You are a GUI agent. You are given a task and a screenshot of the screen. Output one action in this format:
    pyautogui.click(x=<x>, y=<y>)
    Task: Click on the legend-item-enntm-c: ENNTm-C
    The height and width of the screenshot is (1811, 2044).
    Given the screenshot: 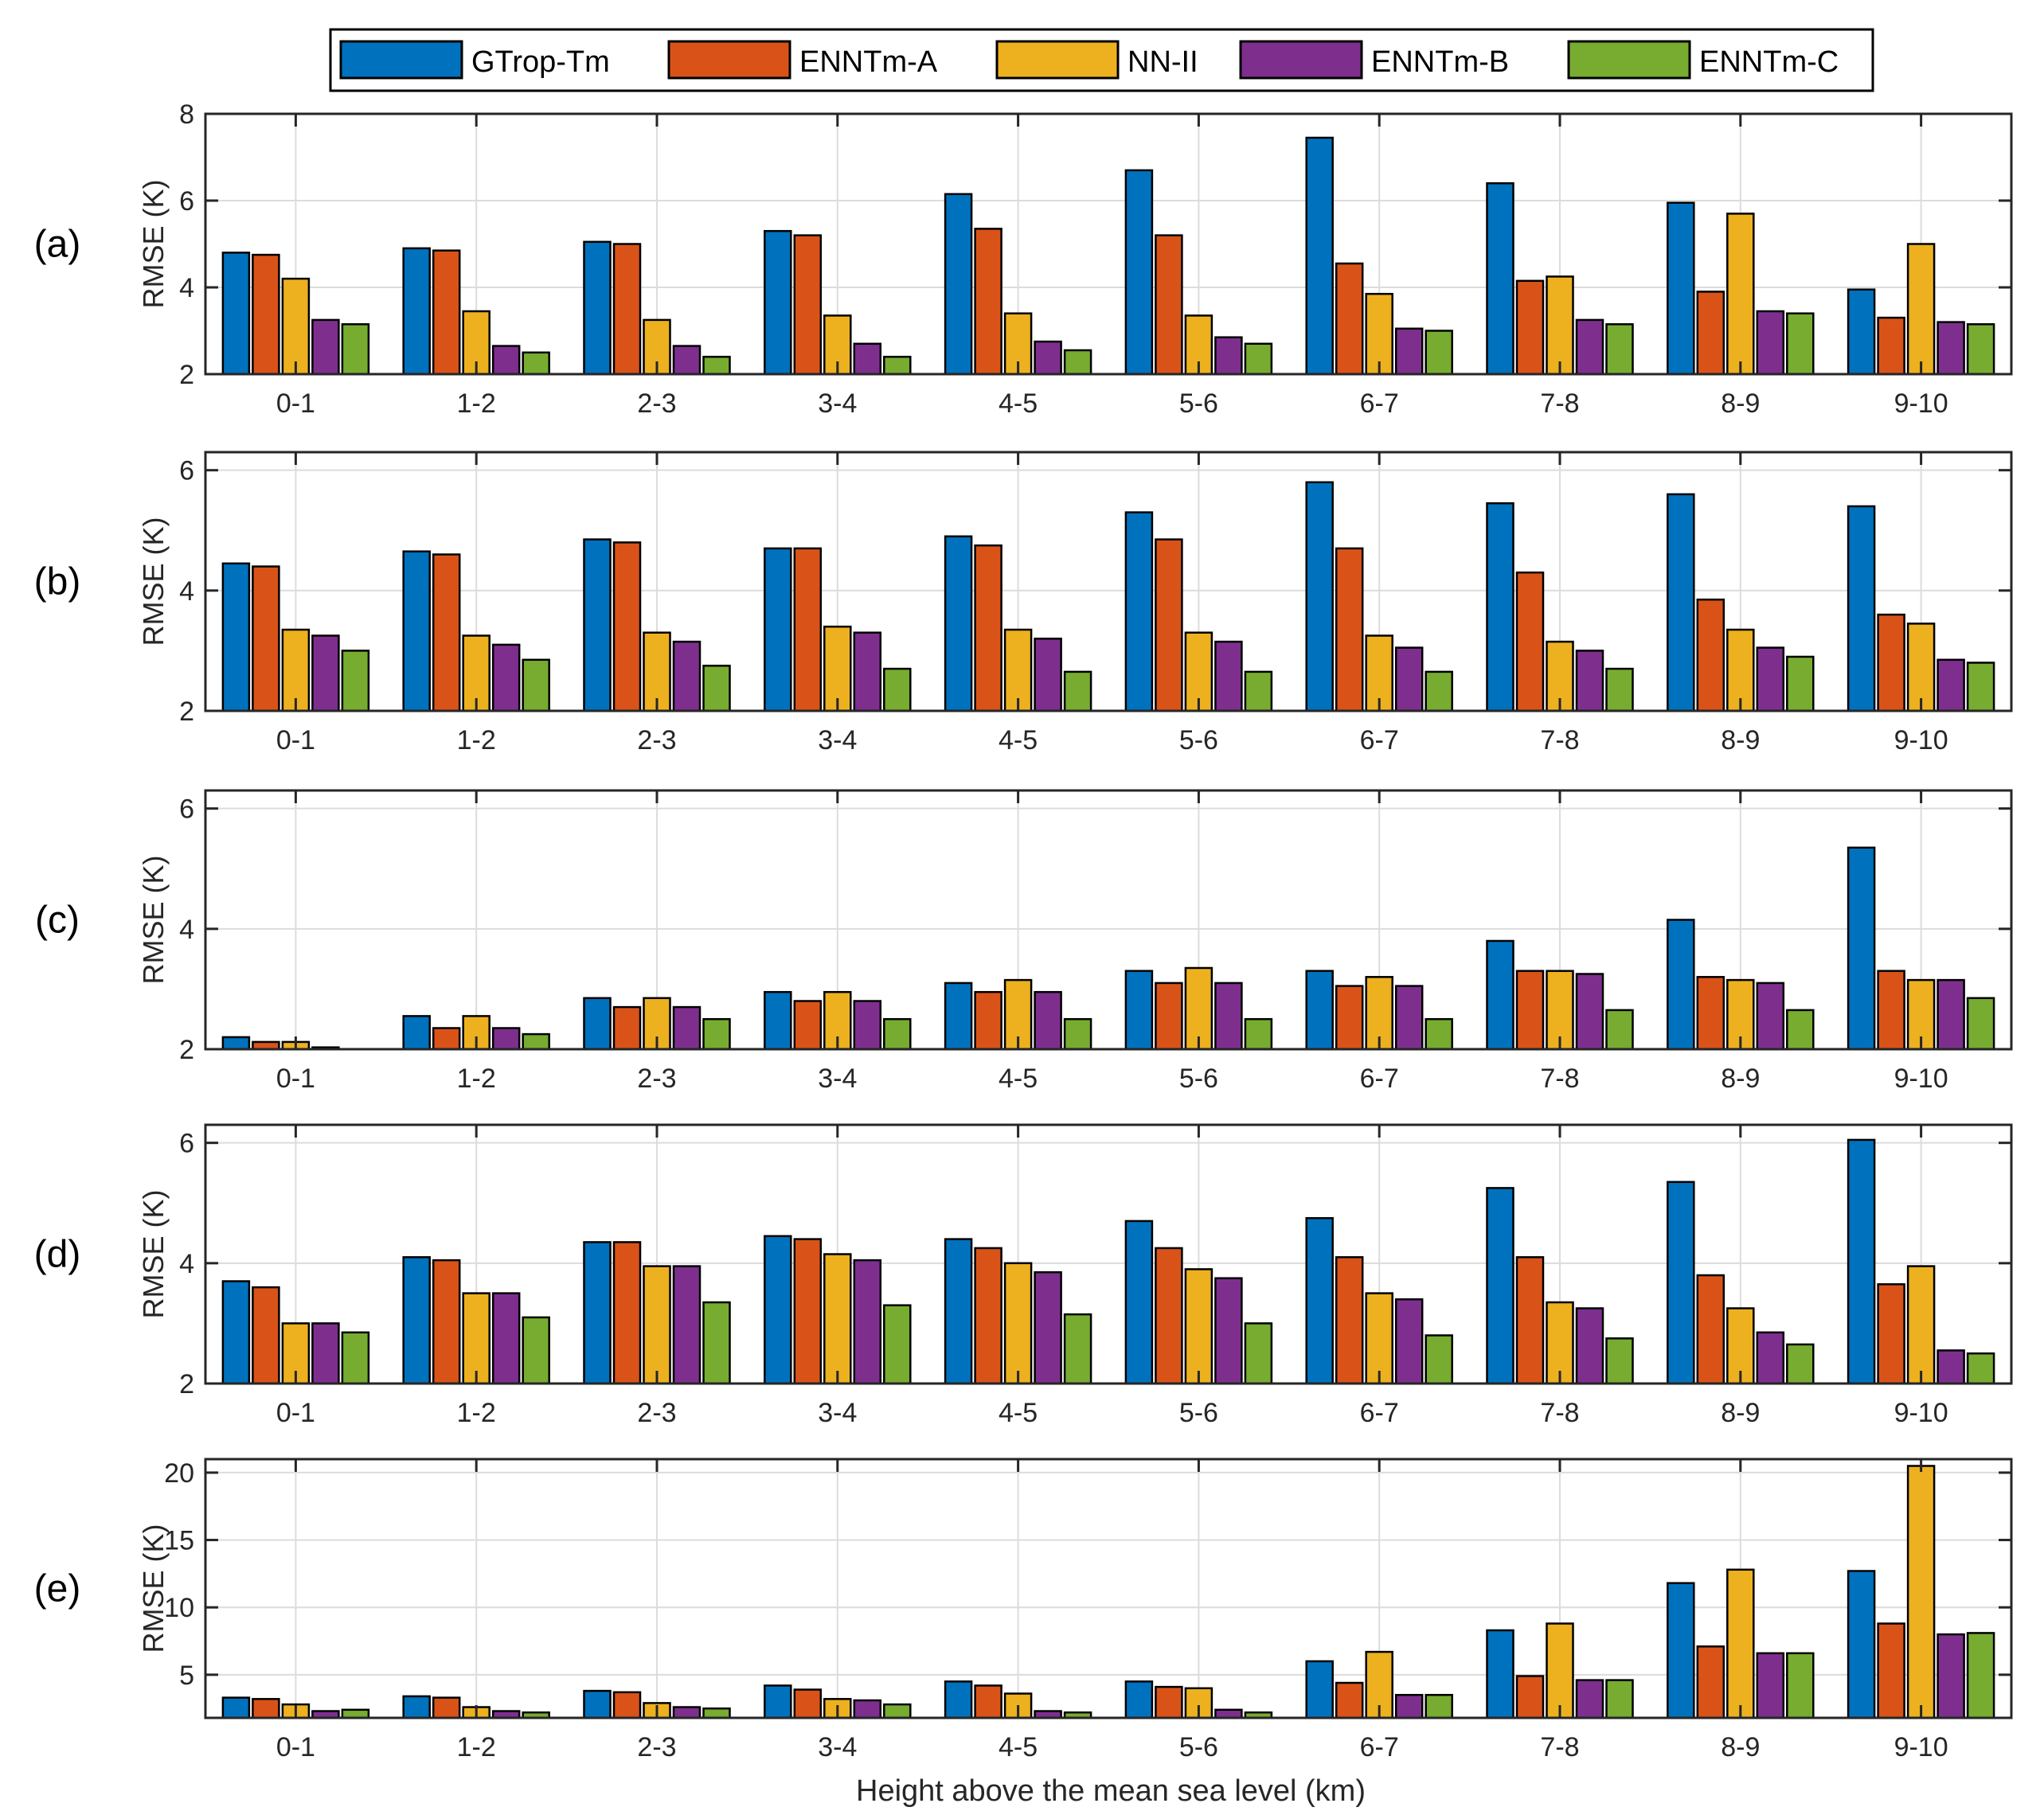 What is the action you would take?
    pyautogui.click(x=1703, y=60)
    